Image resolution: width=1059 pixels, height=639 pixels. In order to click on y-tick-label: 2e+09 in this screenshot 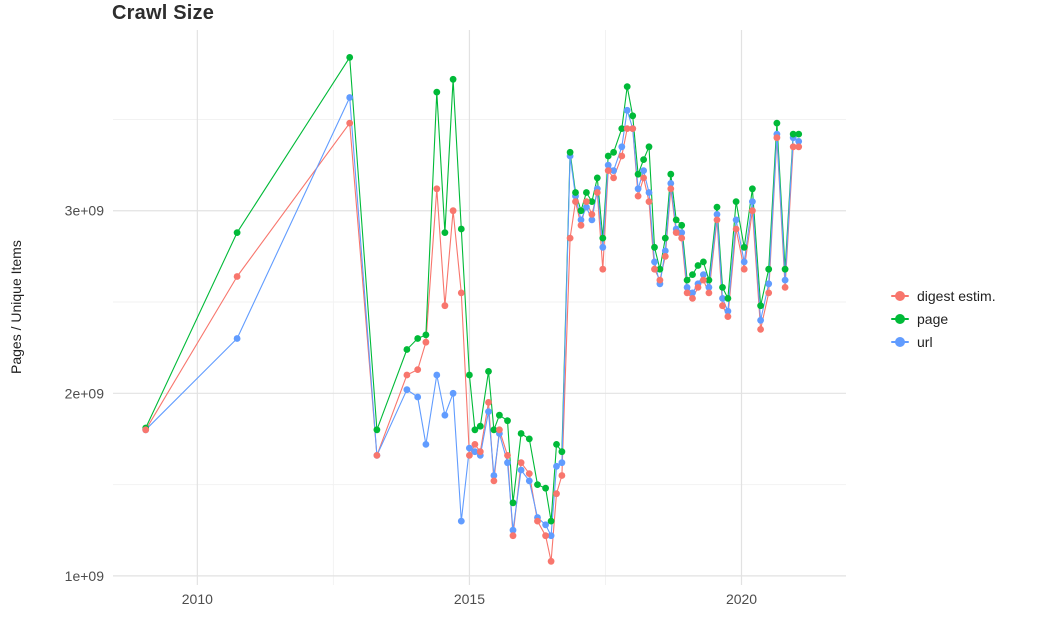, I will do `click(85, 393)`.